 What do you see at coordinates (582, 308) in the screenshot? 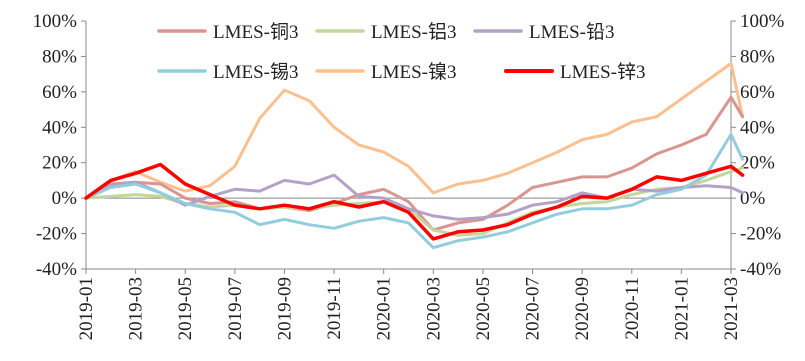
I see `x-tick-label: 2020-09` at bounding box center [582, 308].